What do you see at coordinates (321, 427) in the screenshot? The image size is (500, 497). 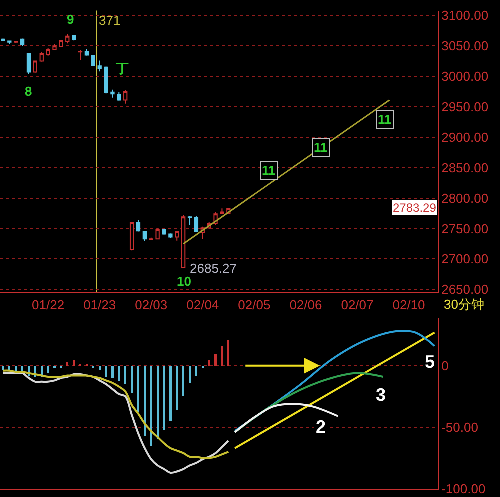 I see `annotation: 2` at bounding box center [321, 427].